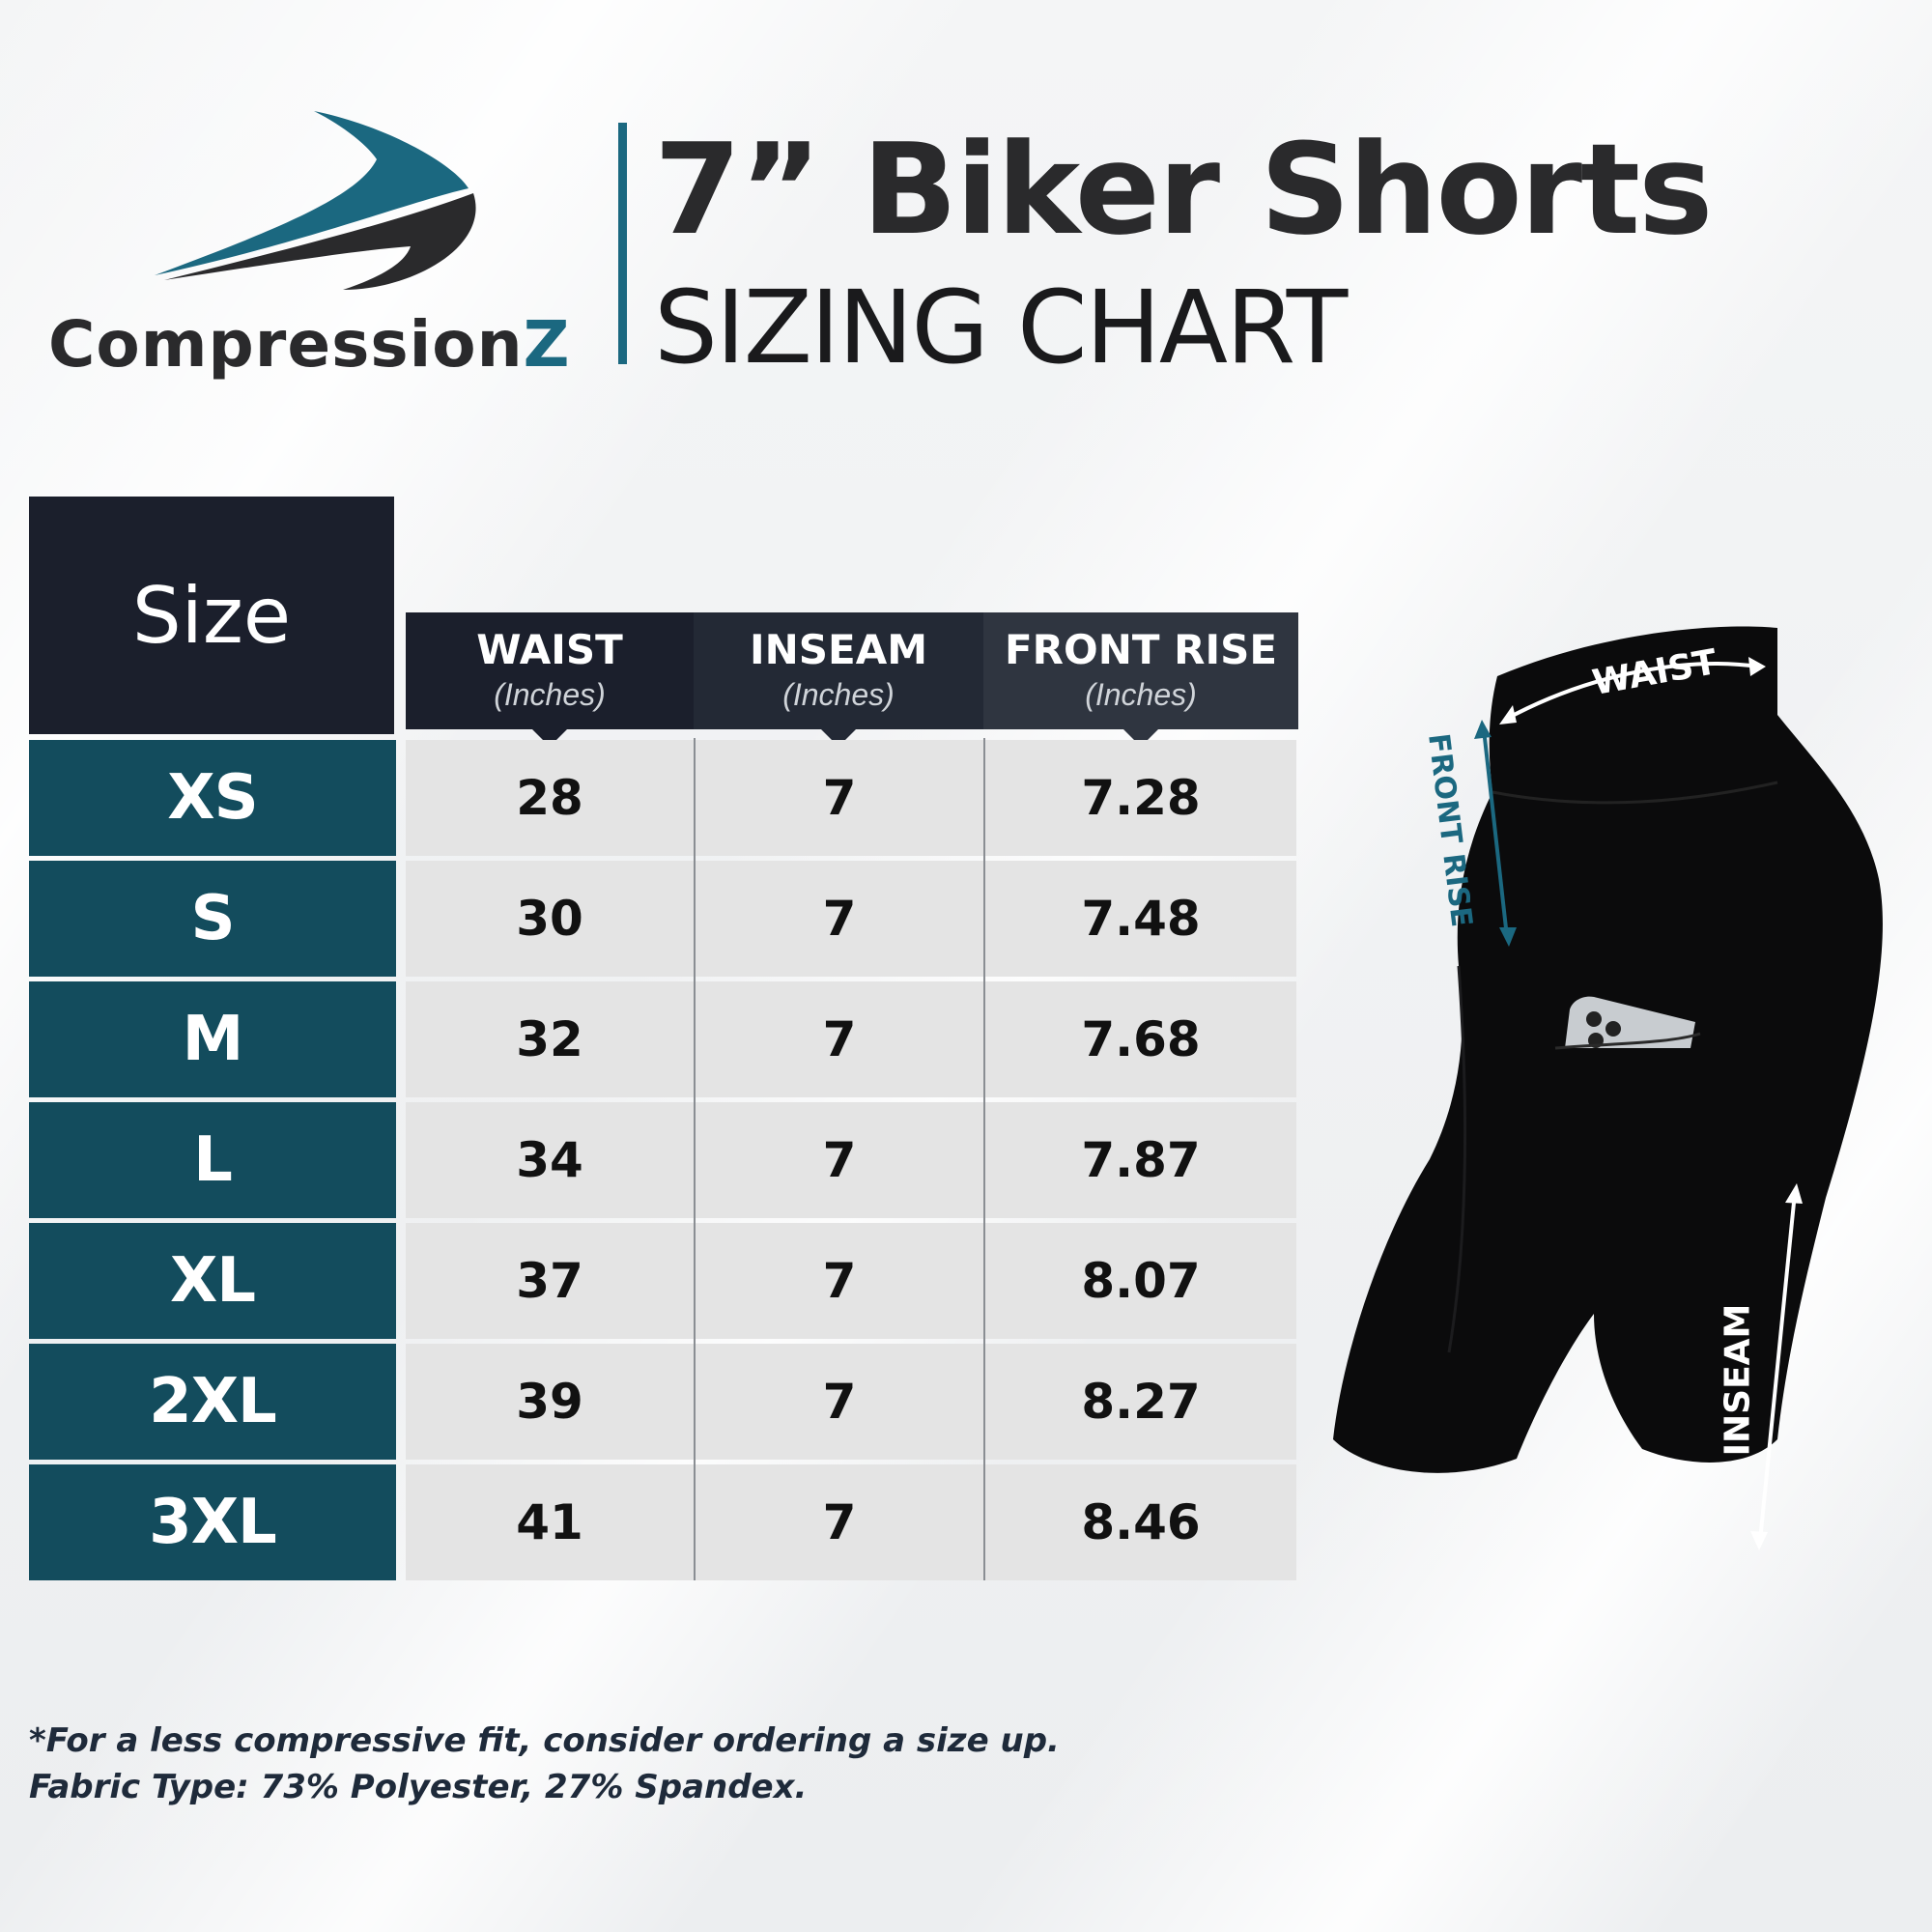  I want to click on size-cell-s: S, so click(212, 919).